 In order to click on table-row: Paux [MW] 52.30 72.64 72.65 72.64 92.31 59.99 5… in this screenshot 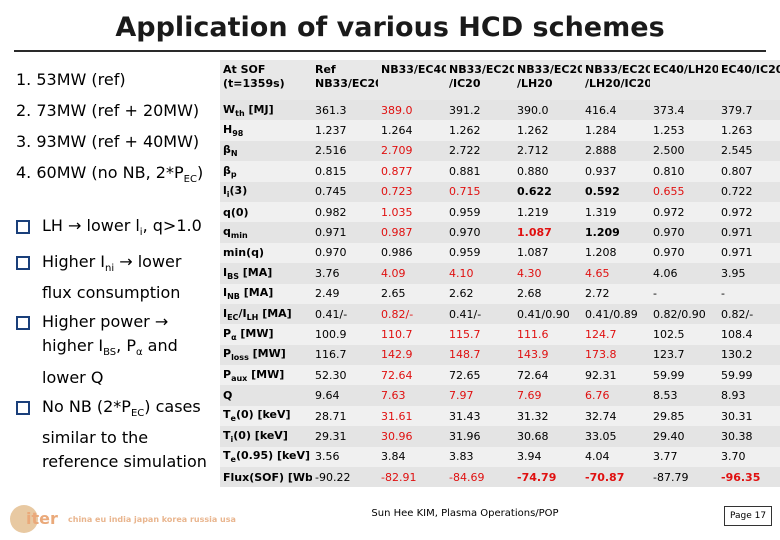, I will do `click(500, 375)`.